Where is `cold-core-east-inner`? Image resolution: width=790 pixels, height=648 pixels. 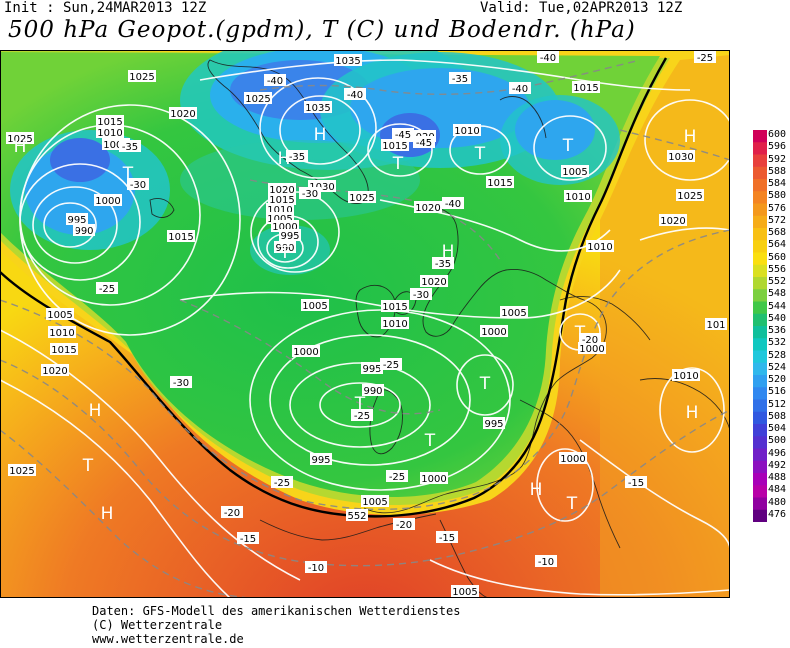 cold-core-east-inner is located at coordinates (555, 130).